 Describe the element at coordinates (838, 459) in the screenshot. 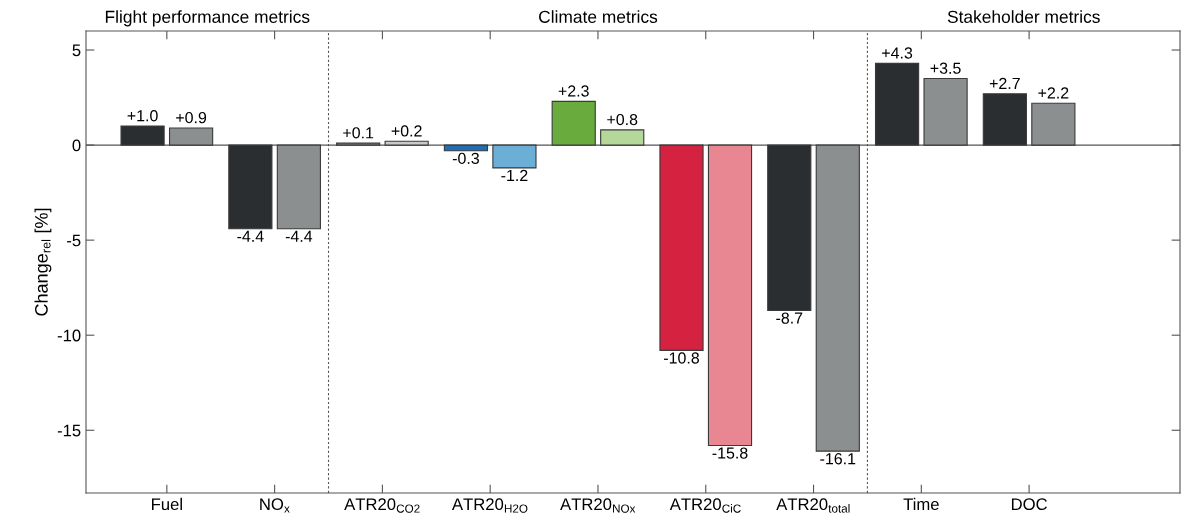

I see `data-label: -16.1` at that location.